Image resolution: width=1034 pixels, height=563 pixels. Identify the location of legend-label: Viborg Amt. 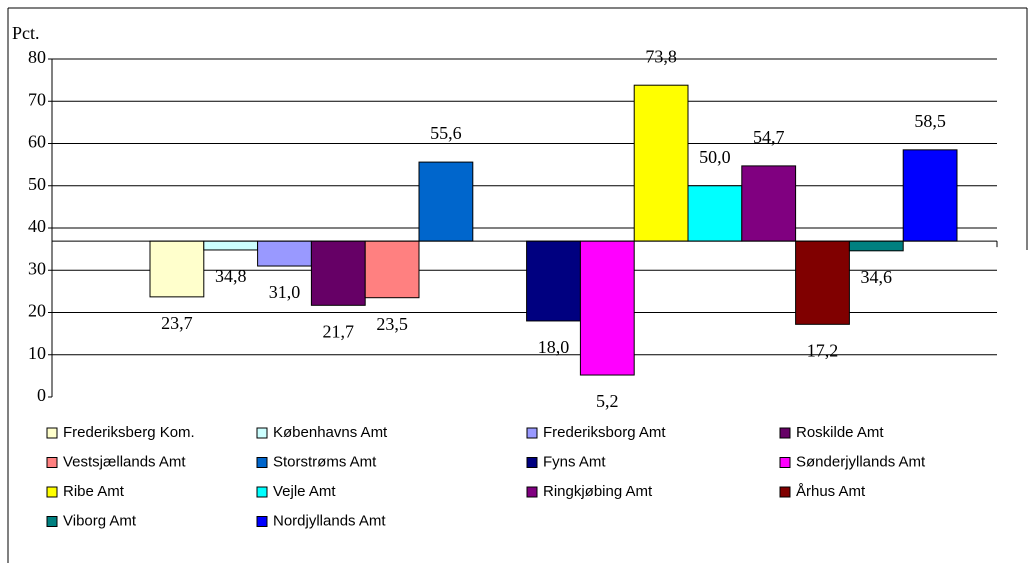
(100, 520).